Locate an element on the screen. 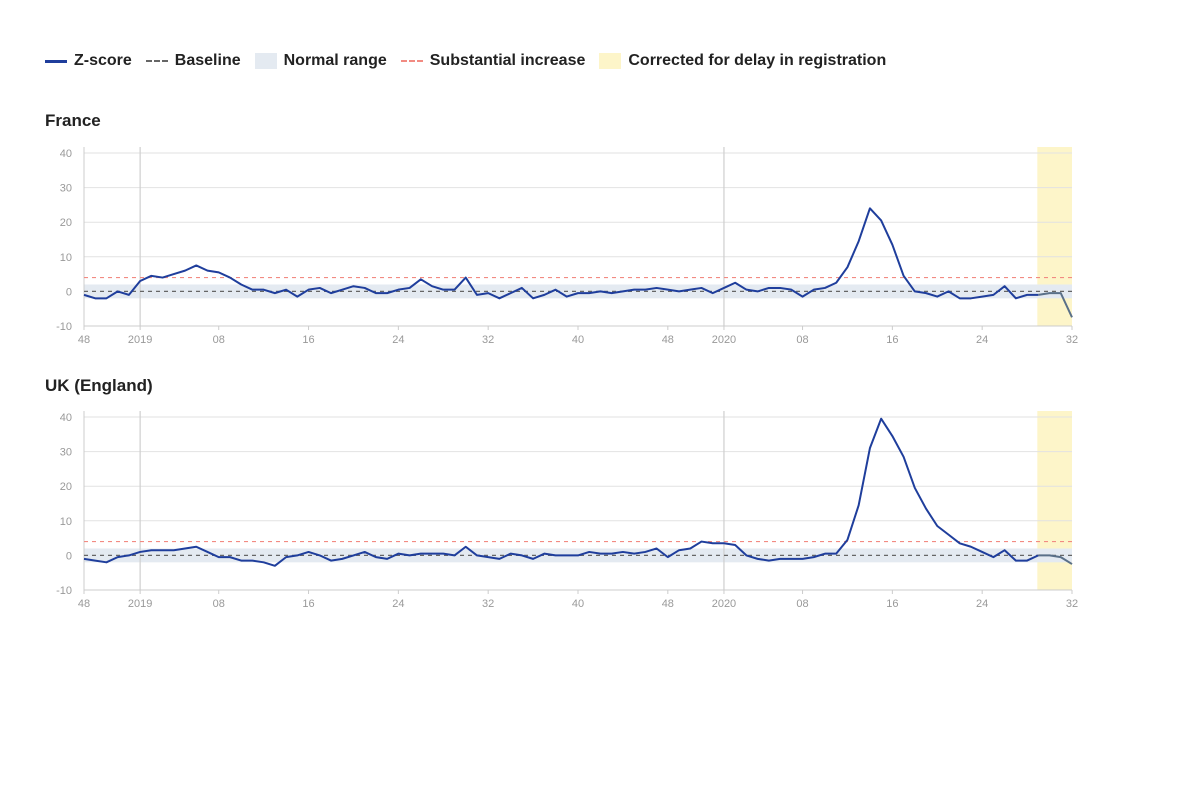 This screenshot has height=800, width=1178. legend-substantial-increase: Substantial increase is located at coordinates (492, 61).